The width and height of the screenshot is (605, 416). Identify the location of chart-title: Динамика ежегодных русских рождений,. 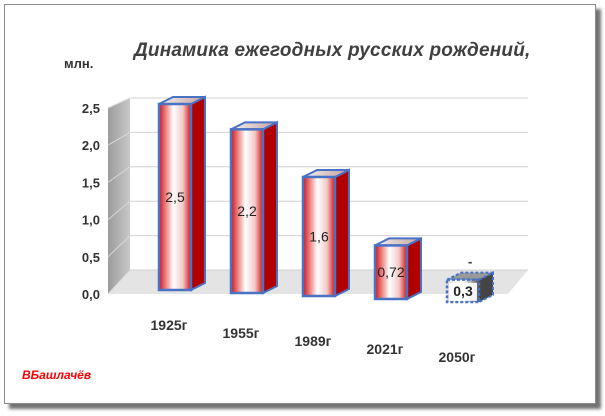
(332, 50).